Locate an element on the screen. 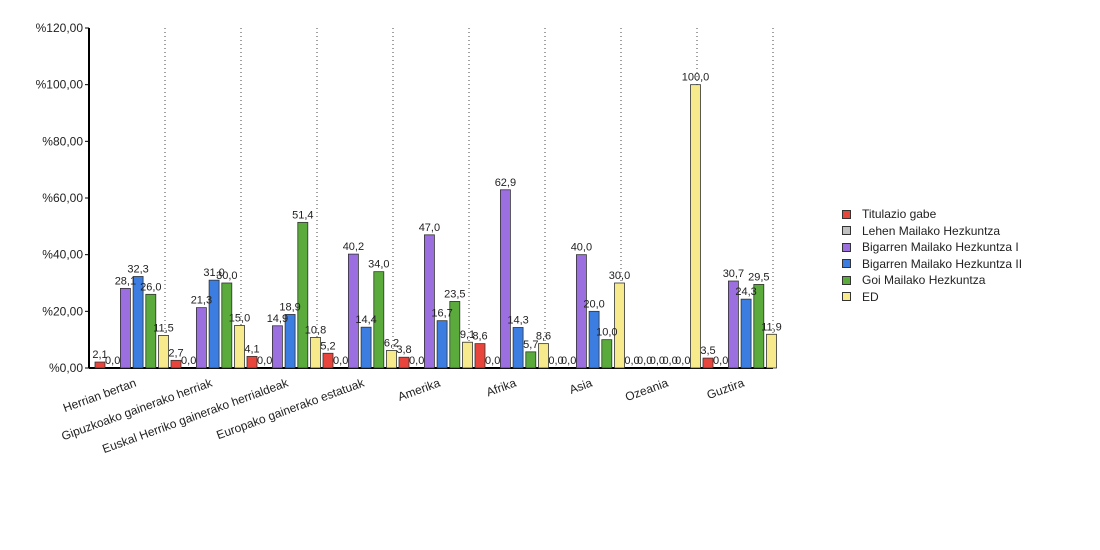 Image resolution: width=1100 pixels, height=550 pixels. data-label: 47,0 is located at coordinates (429, 228).